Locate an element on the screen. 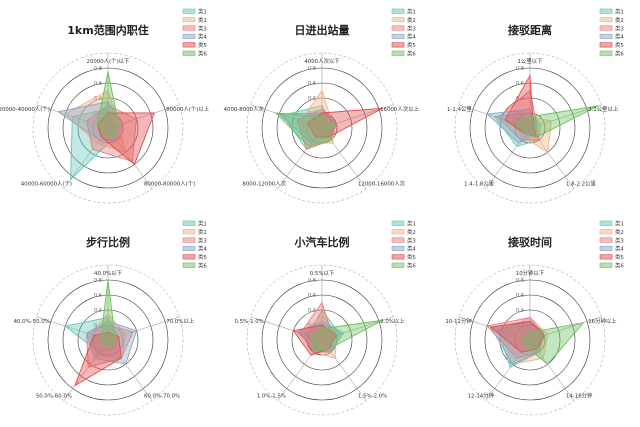  chart-title: 接驳距离 is located at coordinates (530, 30).